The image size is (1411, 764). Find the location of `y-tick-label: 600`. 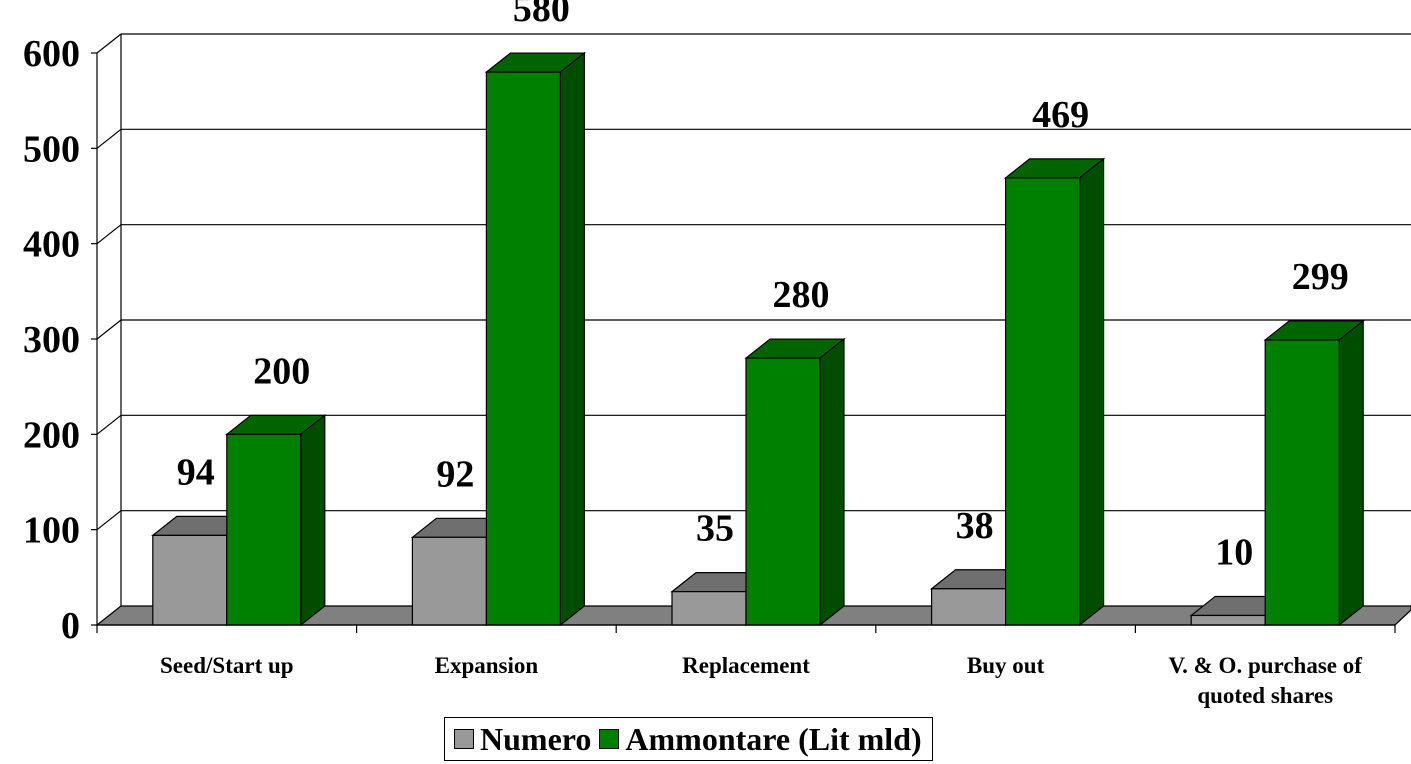

y-tick-label: 600 is located at coordinates (51, 54).